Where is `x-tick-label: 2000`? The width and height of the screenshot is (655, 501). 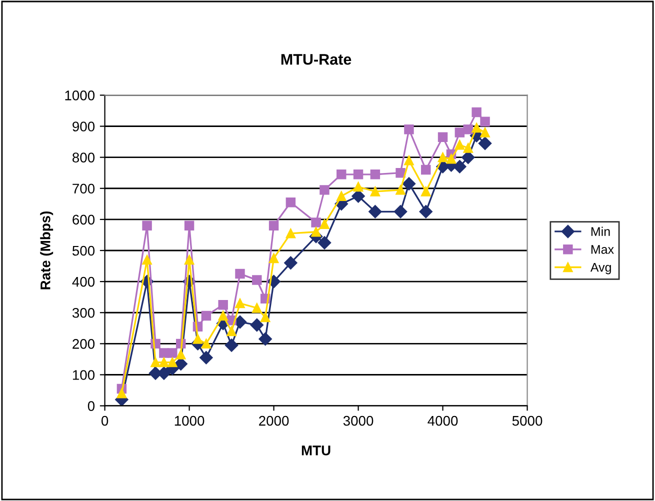 x-tick-label: 2000 is located at coordinates (274, 421).